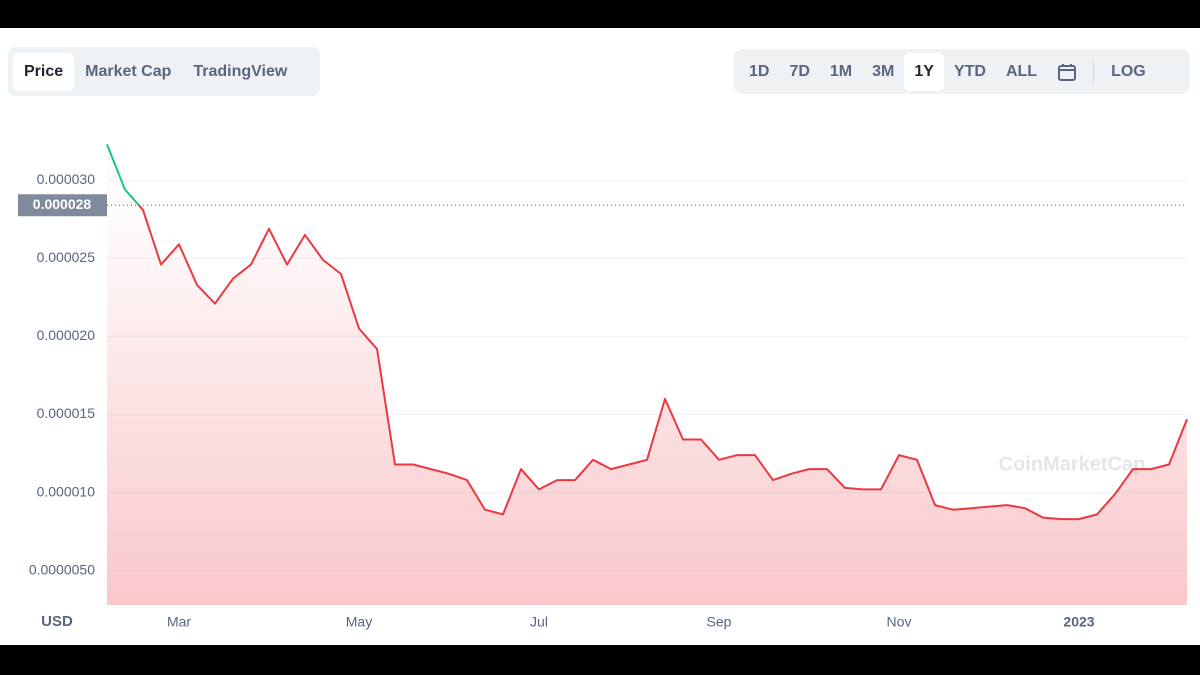 This screenshot has width=1200, height=675. I want to click on tab-group: Price Market Cap TradingView, so click(164, 71).